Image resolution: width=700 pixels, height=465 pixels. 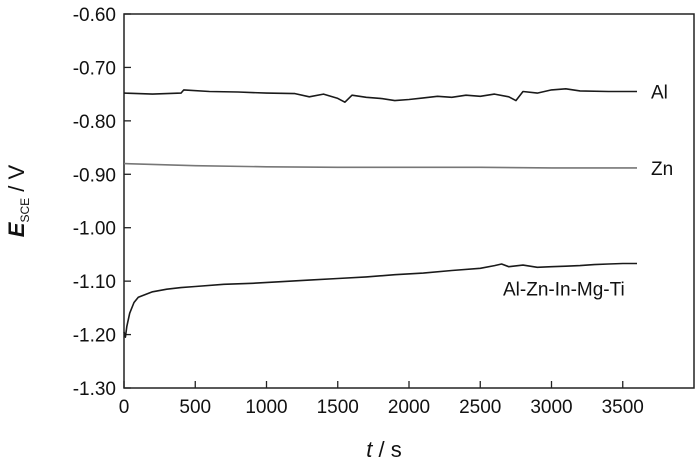 I want to click on series-label: Zn, so click(x=662, y=169).